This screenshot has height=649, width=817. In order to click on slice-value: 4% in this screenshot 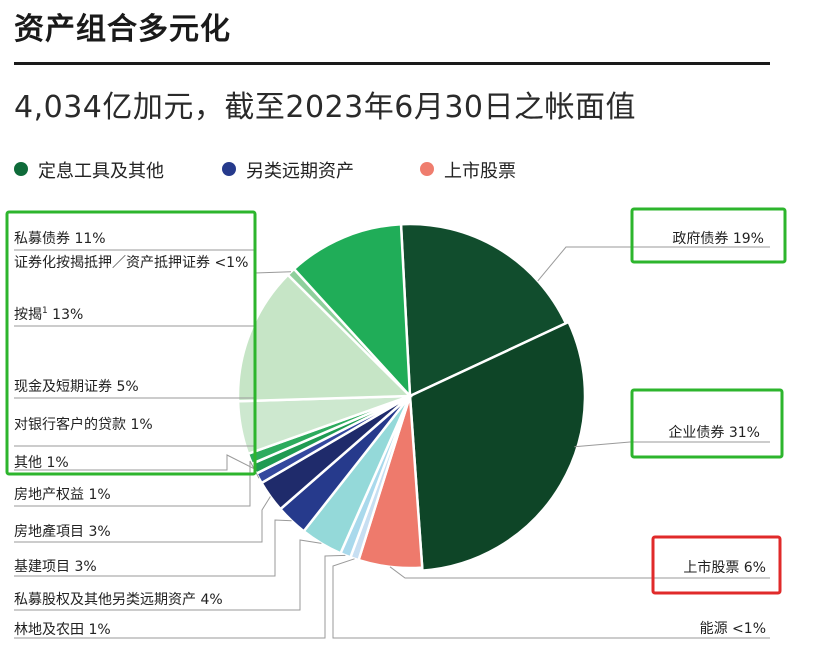, I will do `click(209, 600)`.